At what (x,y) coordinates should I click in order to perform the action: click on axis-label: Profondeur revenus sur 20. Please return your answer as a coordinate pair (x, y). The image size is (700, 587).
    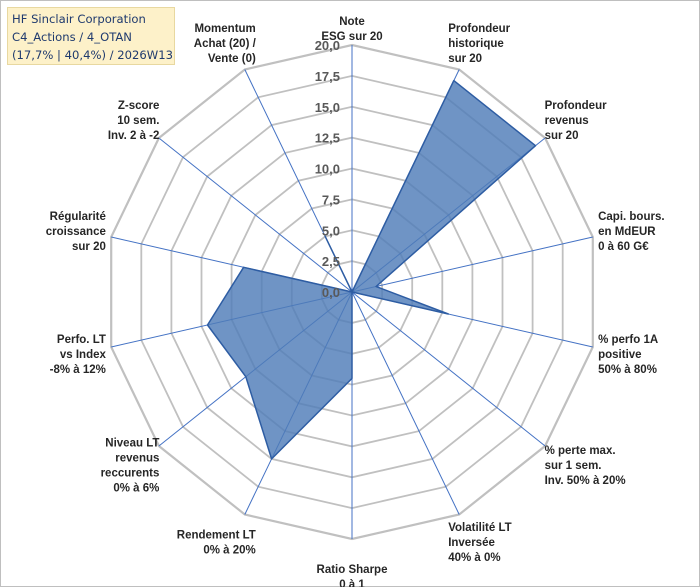
    Looking at the image, I should click on (576, 121).